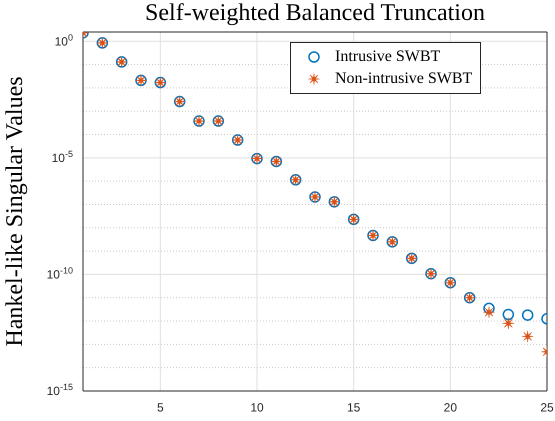  Describe the element at coordinates (315, 13) in the screenshot. I see `chart-title: Self-weighted Balanced Truncation` at that location.